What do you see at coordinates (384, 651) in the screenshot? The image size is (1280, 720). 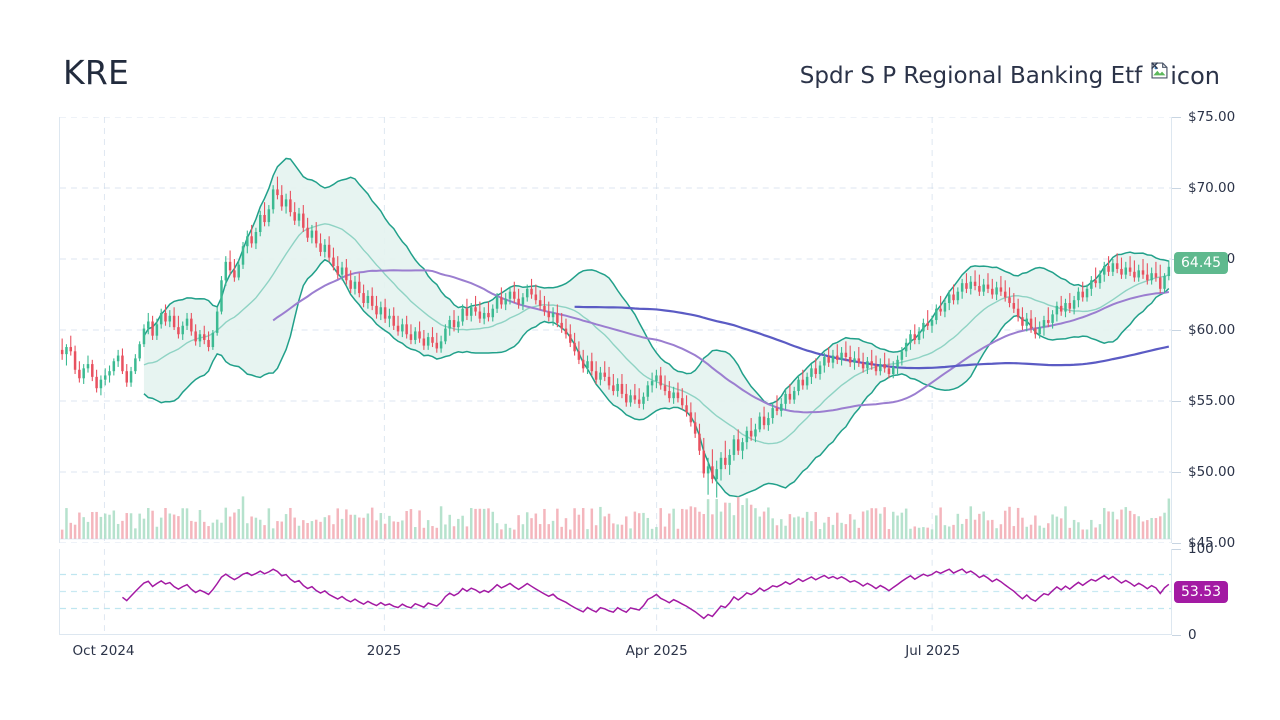 I see `time-axis-label: 2025` at bounding box center [384, 651].